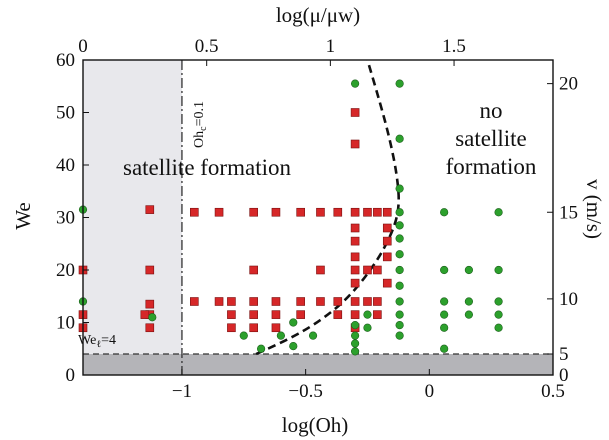 This screenshot has height=440, width=609. Describe the element at coordinates (305, 391) in the screenshot. I see `x-tick-label: −0.5` at that location.